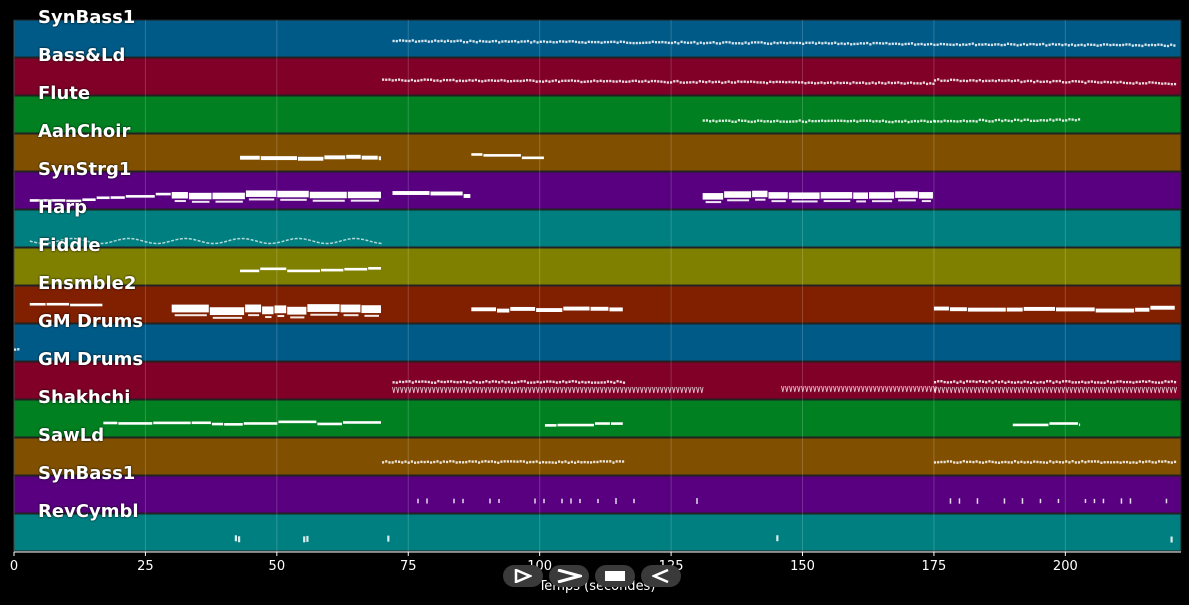 Image resolution: width=1189 pixels, height=605 pixels. Describe the element at coordinates (569, 576) in the screenshot. I see `fast-forward-button` at that location.